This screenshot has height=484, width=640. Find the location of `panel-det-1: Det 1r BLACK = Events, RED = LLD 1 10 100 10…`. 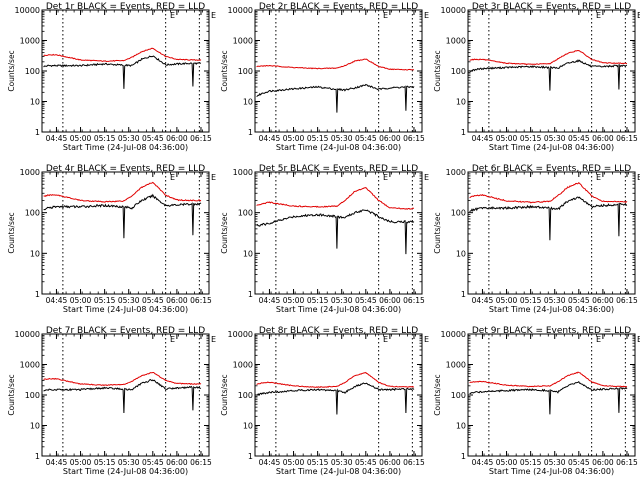

panel-det-1: Det 1r BLACK = Events, RED = LLD 1 10 100 10… is located at coordinates (111, 77).